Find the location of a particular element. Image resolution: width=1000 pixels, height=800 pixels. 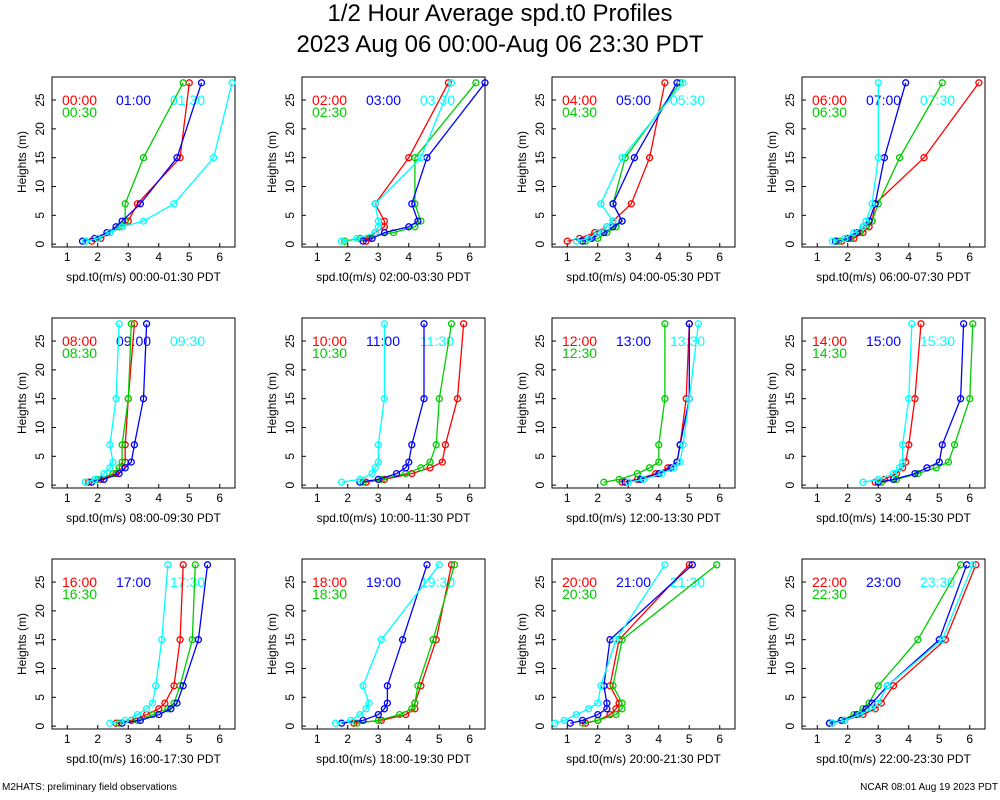

x-axis-label: spd.t0(m/s) 06:00-07:30 PDT is located at coordinates (893, 277).